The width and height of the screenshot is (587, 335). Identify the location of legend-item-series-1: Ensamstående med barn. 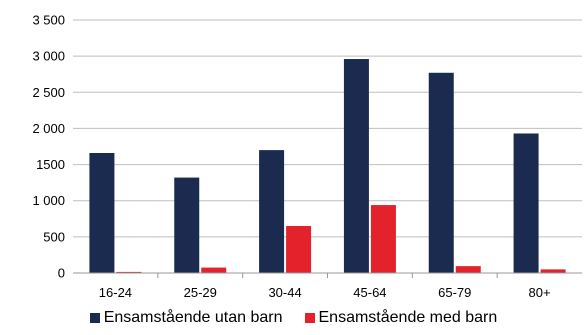
(401, 318).